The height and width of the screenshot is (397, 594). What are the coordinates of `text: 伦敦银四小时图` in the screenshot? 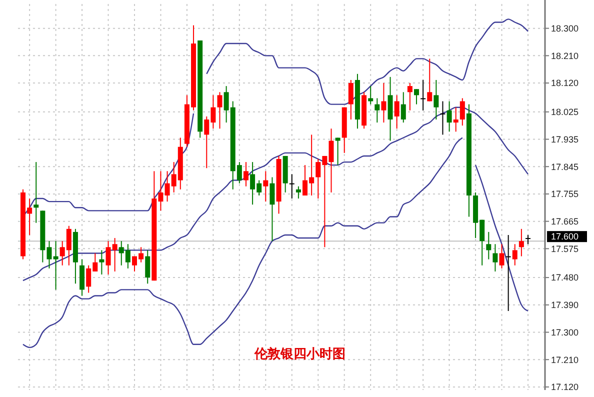 It's located at (300, 353).